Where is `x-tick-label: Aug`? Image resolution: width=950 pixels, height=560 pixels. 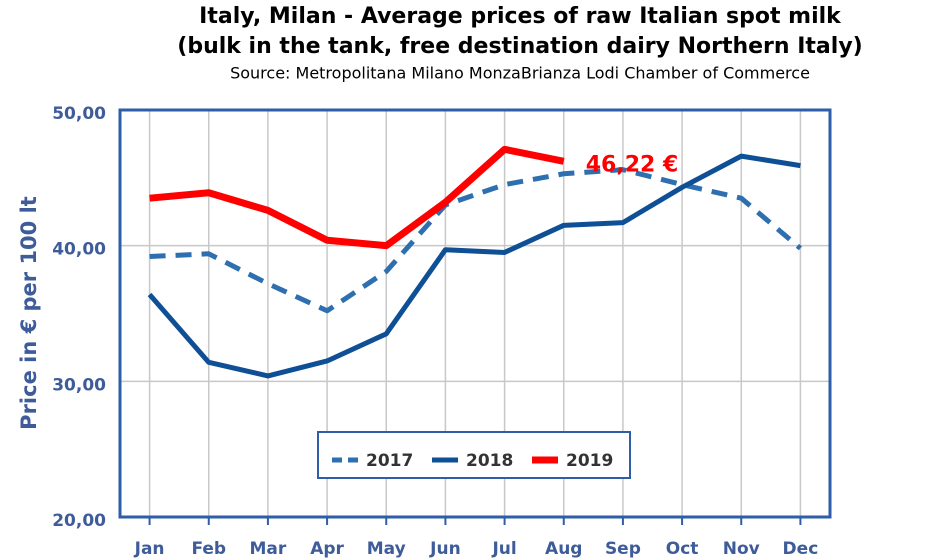 x-tick-label: Aug is located at coordinates (563, 549).